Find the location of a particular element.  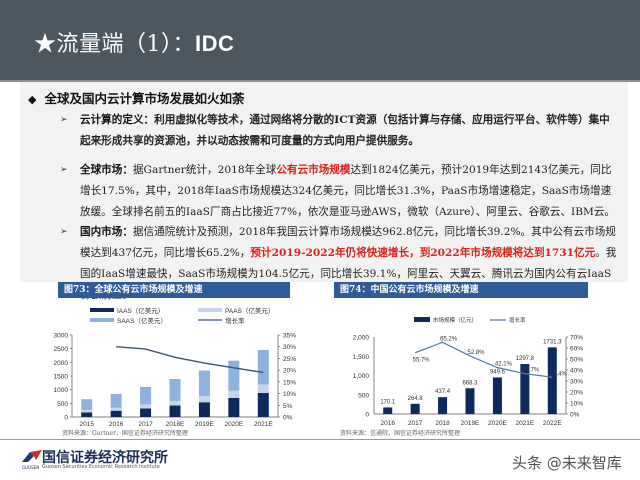

svg-text: 1,500 is located at coordinates (361, 357).